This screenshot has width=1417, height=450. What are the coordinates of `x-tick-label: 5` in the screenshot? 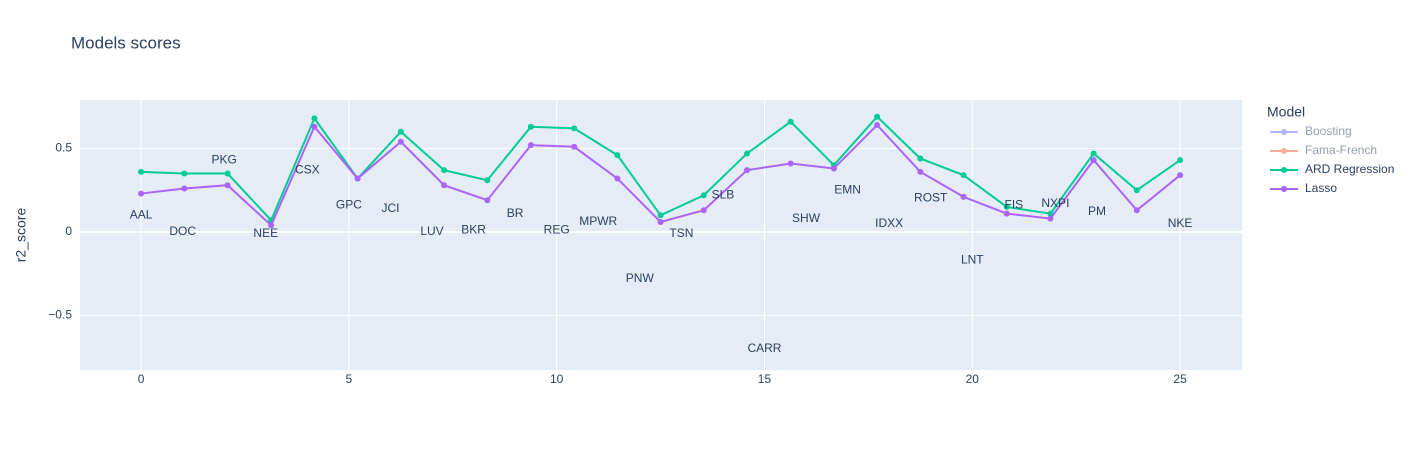 It's located at (349, 379).